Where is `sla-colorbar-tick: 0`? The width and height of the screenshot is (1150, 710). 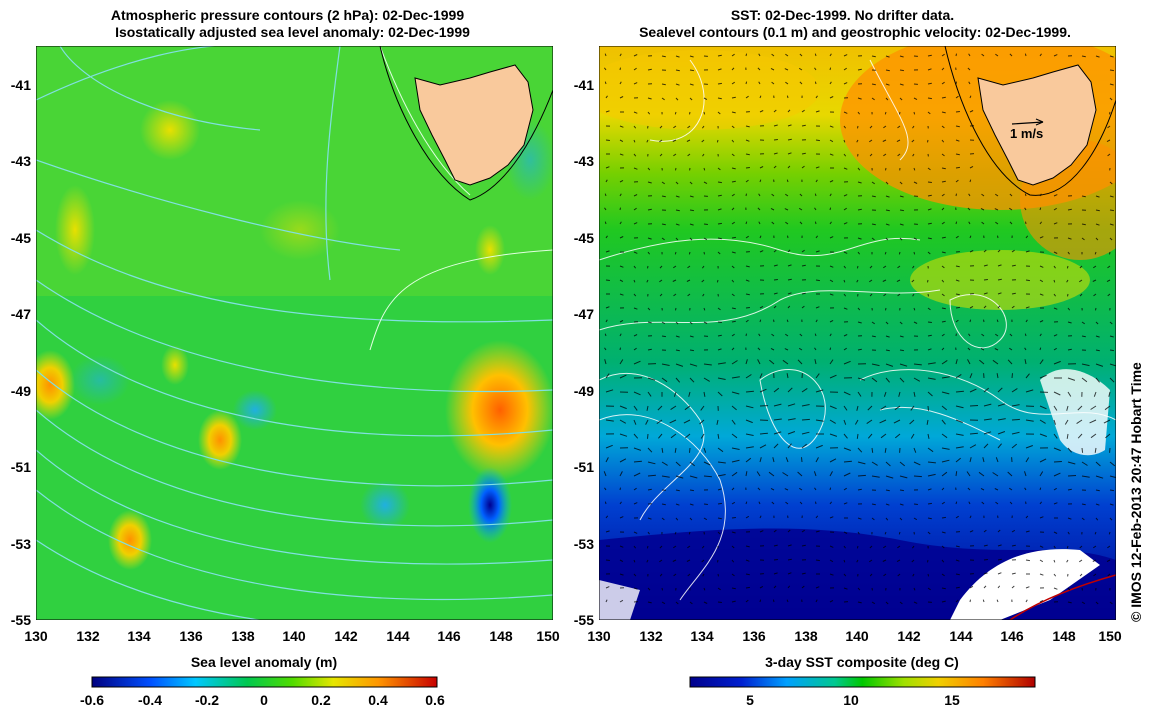
sla-colorbar-tick: 0 is located at coordinates (264, 700).